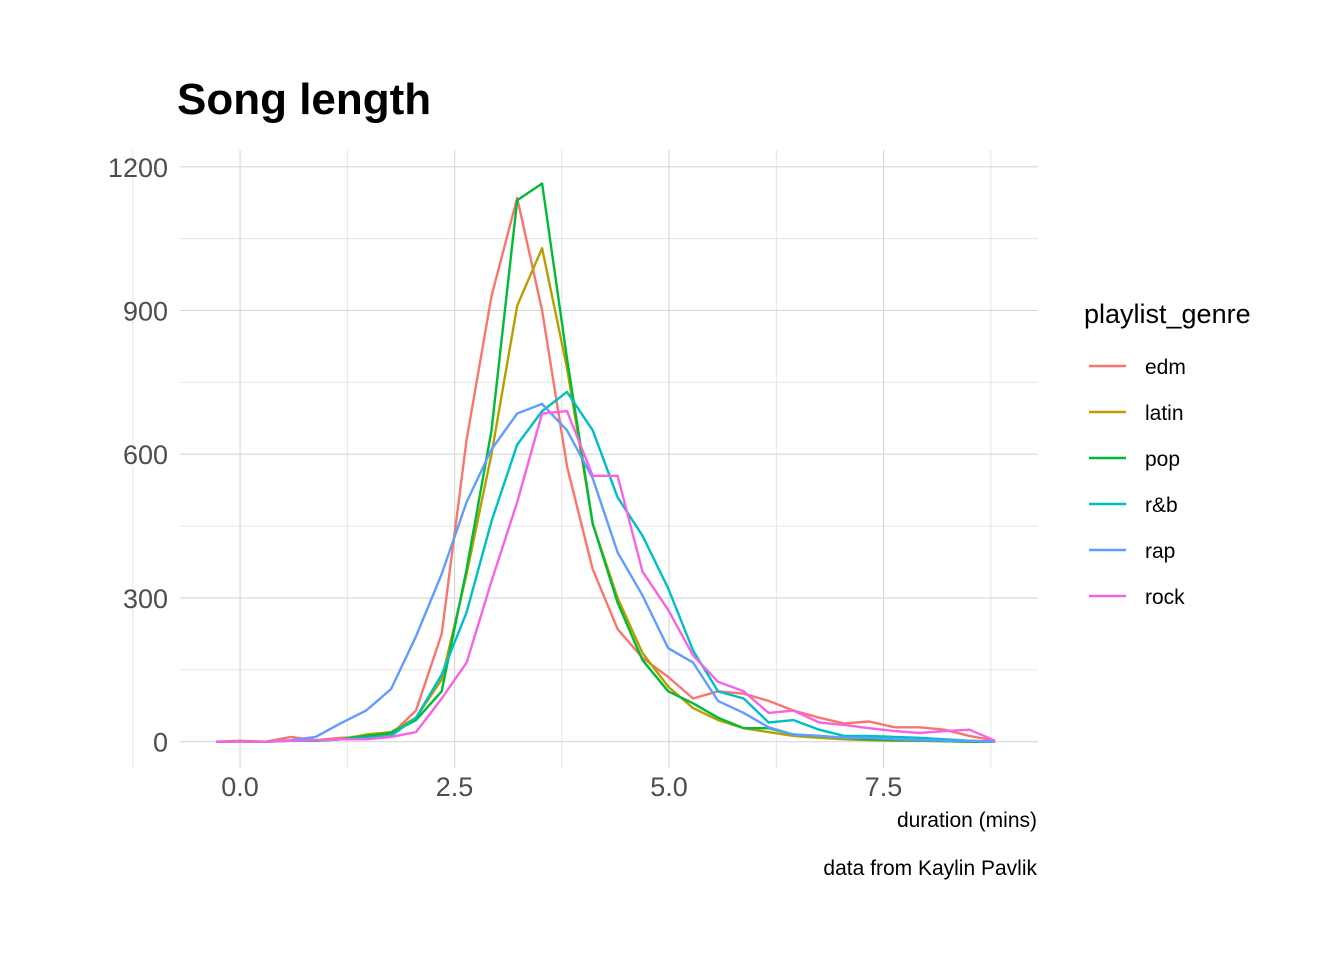 The width and height of the screenshot is (1344, 960). What do you see at coordinates (1165, 597) in the screenshot?
I see `legend-label: rock` at bounding box center [1165, 597].